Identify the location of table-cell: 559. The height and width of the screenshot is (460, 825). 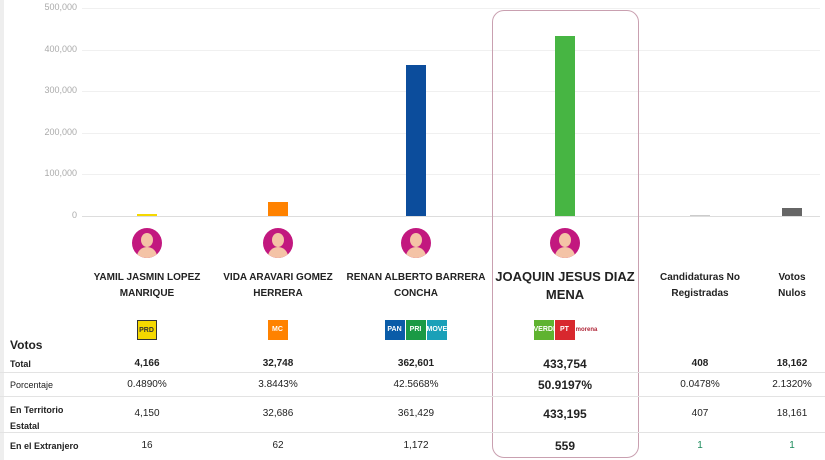
(565, 446).